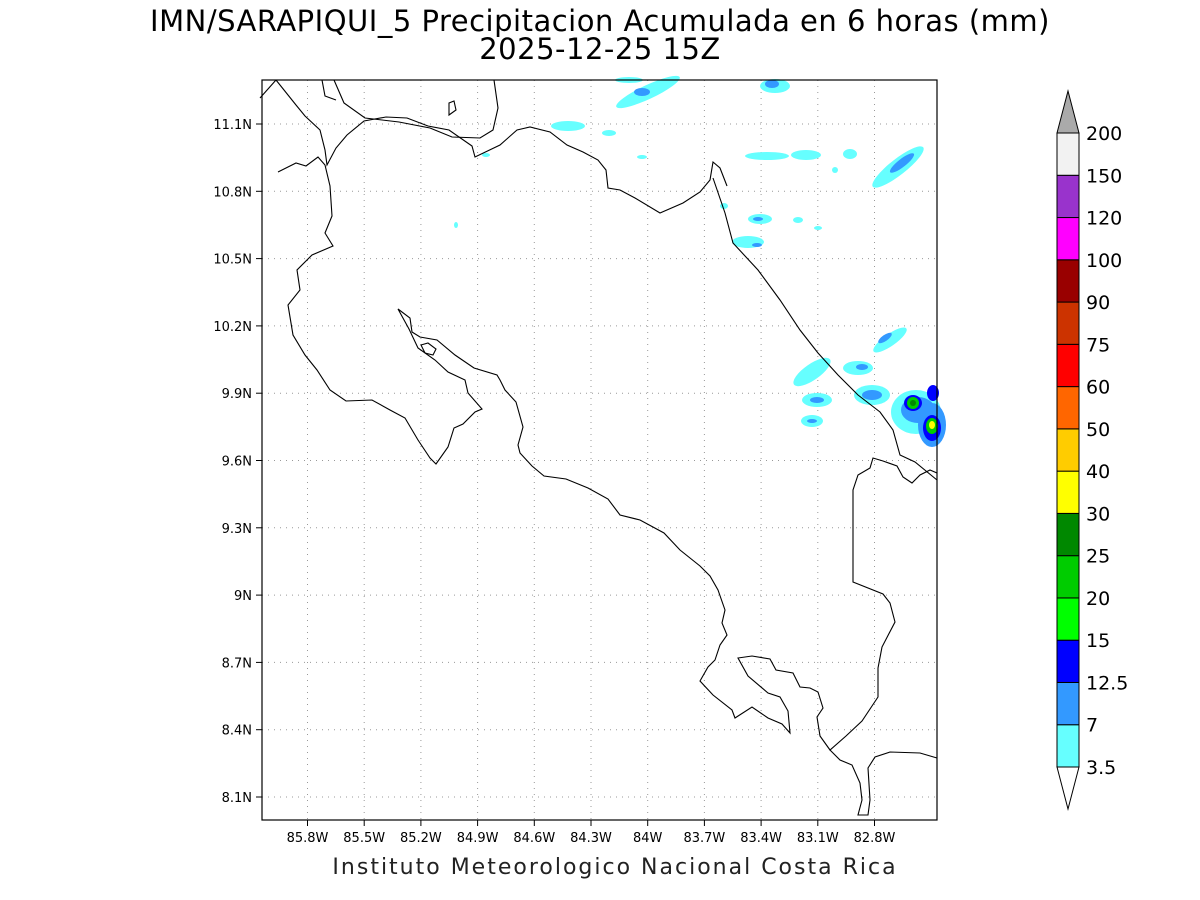 The image size is (1200, 900). I want to click on tick-label-lon: 83.7W, so click(704, 838).